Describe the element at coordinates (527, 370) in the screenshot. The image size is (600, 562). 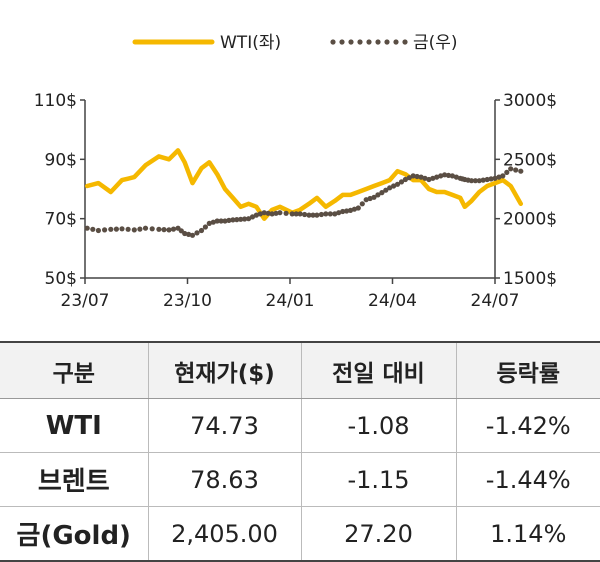
I see `header-change-rate: 등락률` at that location.